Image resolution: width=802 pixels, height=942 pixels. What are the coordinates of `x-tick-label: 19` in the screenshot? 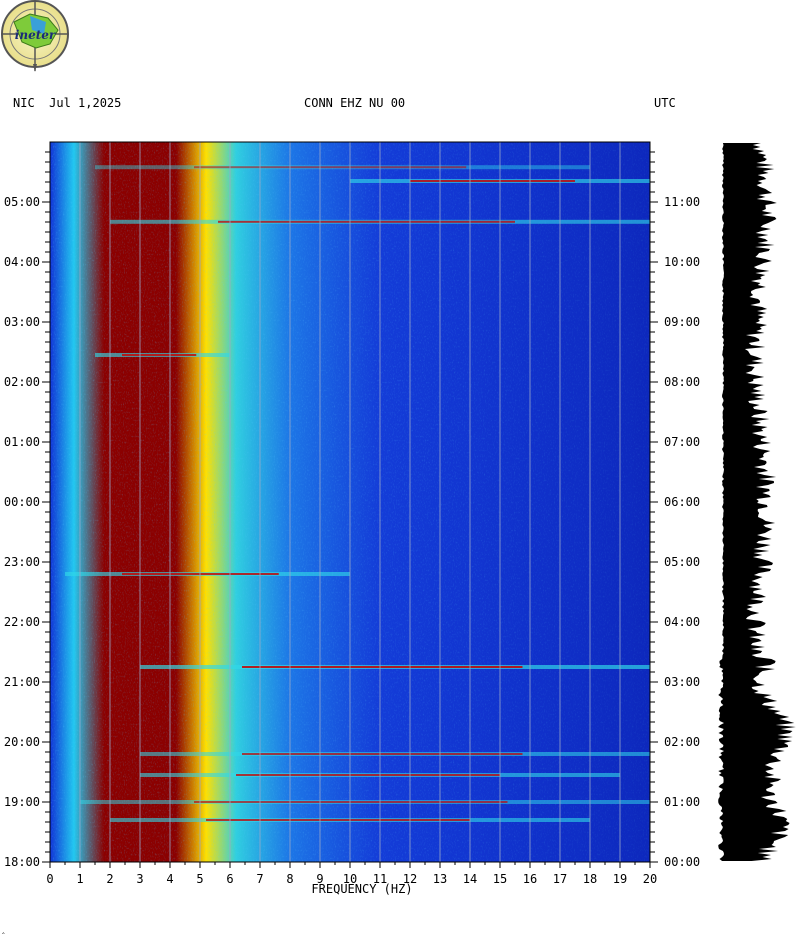 It's located at (620, 879).